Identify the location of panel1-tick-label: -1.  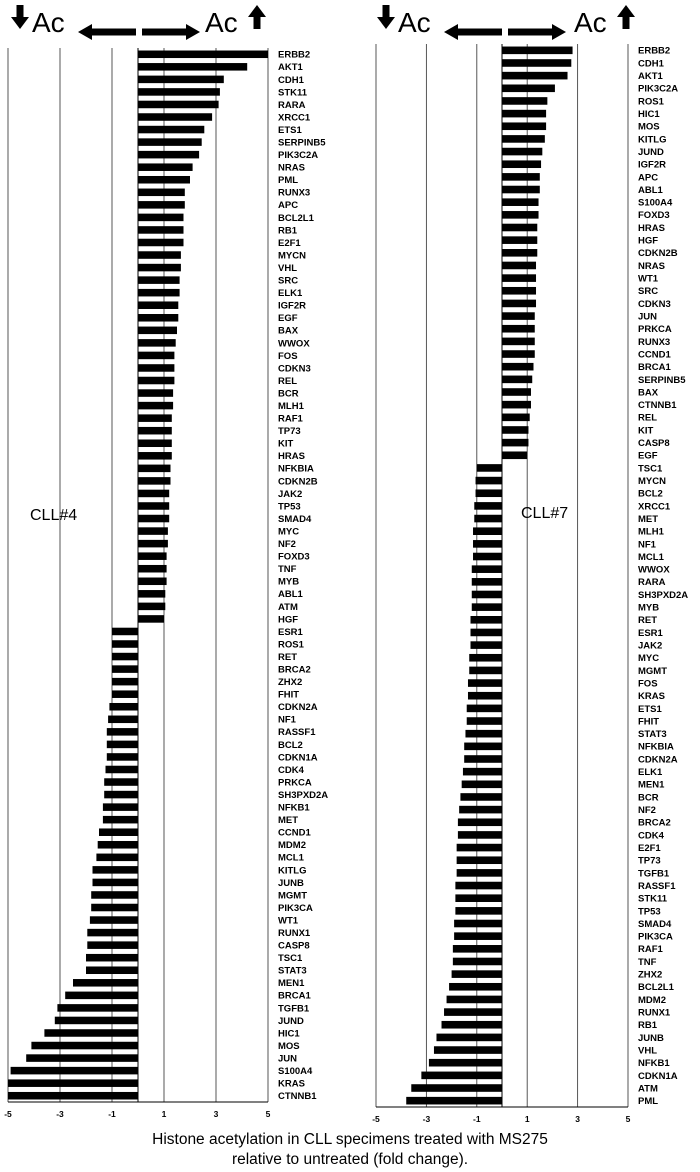
(112, 1114).